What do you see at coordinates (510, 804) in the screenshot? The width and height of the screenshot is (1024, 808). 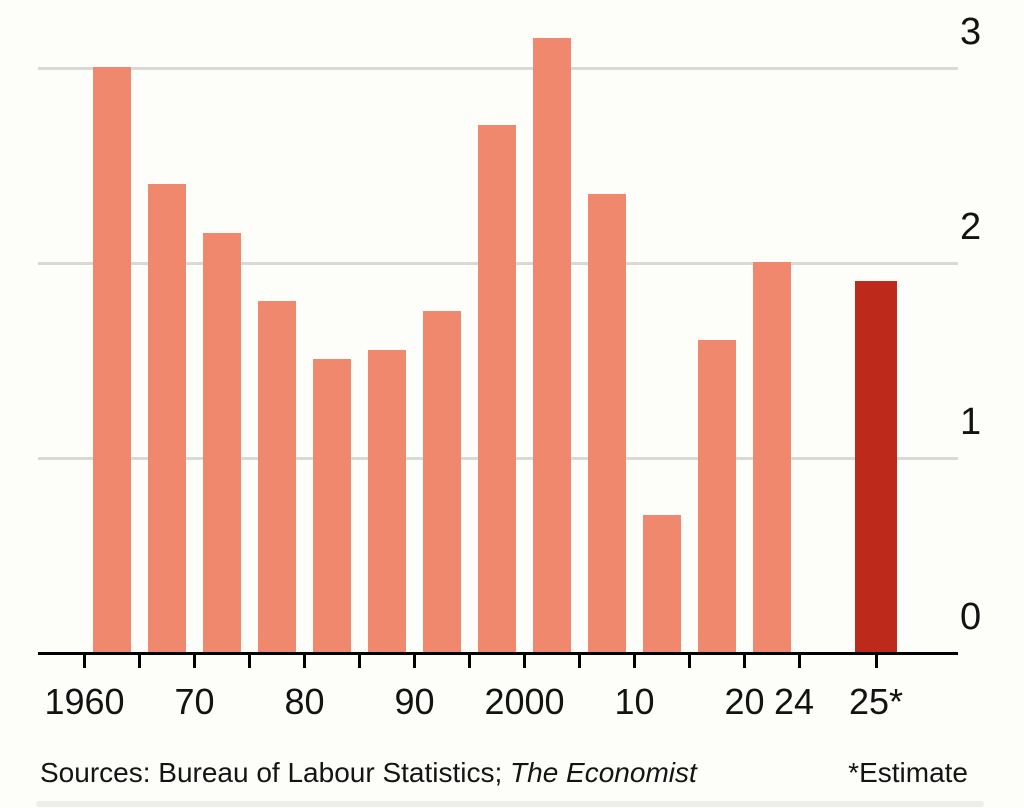 I see `bottom-artifact` at bounding box center [510, 804].